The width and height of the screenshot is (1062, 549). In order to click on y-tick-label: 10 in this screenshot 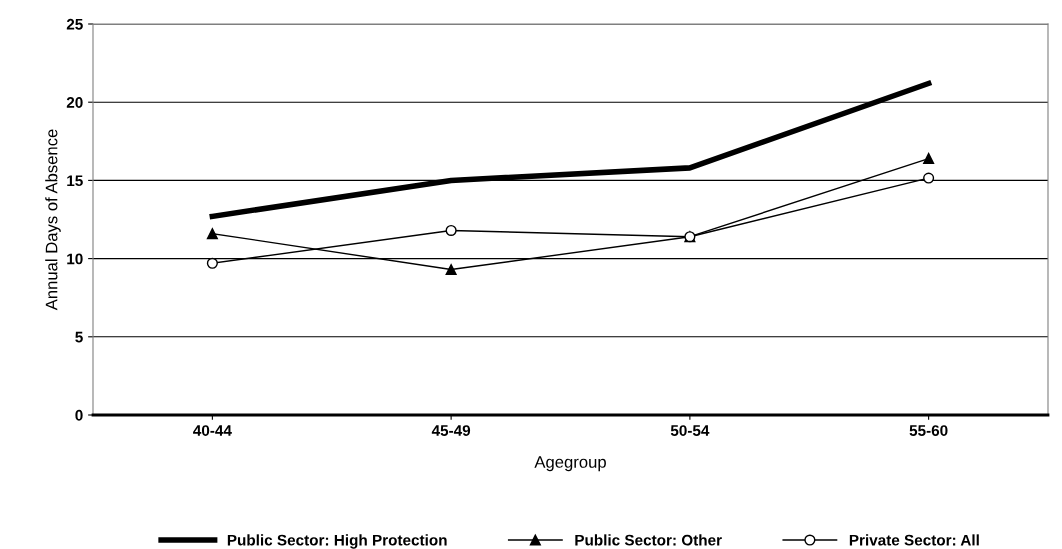, I will do `click(75, 259)`.